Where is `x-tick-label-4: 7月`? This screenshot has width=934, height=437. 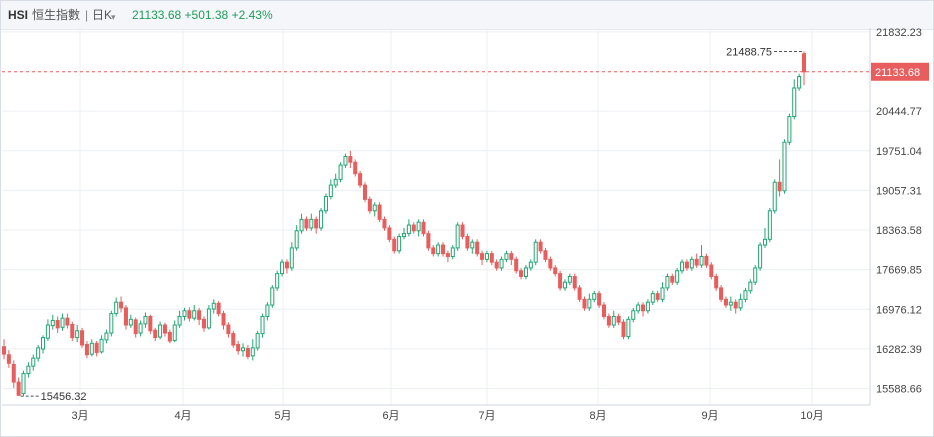
x-tick-label-4: 7月 is located at coordinates (486, 416).